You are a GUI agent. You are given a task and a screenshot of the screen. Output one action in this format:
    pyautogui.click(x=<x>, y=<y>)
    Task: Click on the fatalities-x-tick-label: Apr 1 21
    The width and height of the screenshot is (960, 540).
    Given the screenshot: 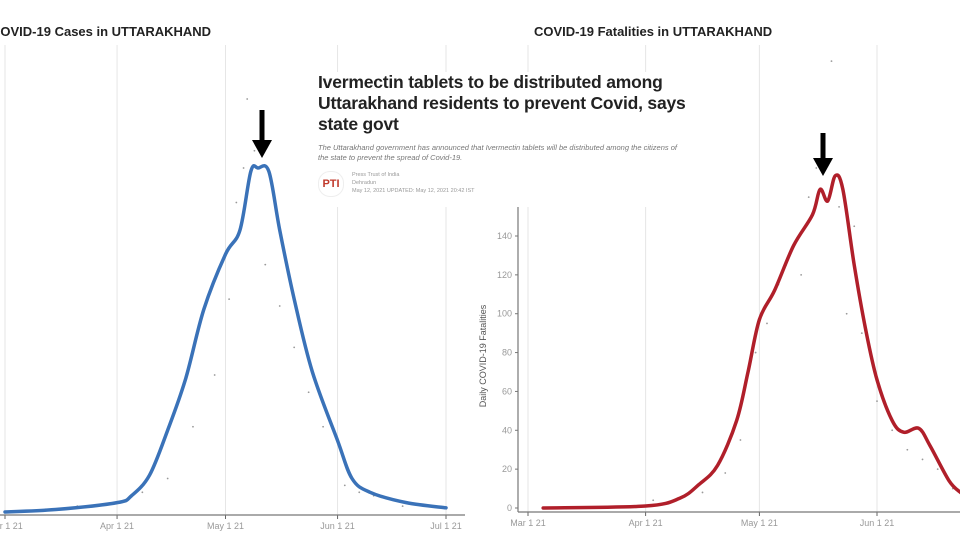 What is the action you would take?
    pyautogui.click(x=646, y=523)
    